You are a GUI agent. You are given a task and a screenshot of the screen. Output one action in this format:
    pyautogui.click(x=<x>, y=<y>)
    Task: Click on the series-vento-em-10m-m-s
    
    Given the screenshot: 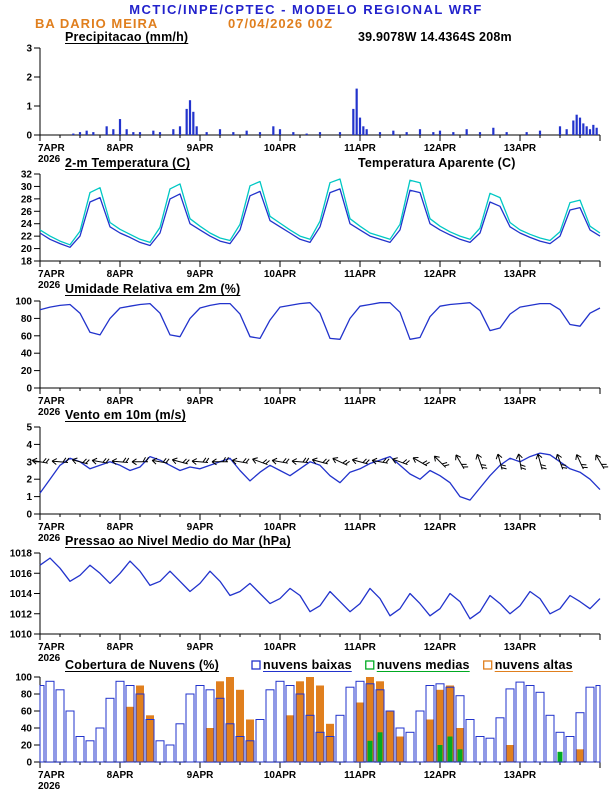 What is the action you would take?
    pyautogui.click(x=320, y=476)
    